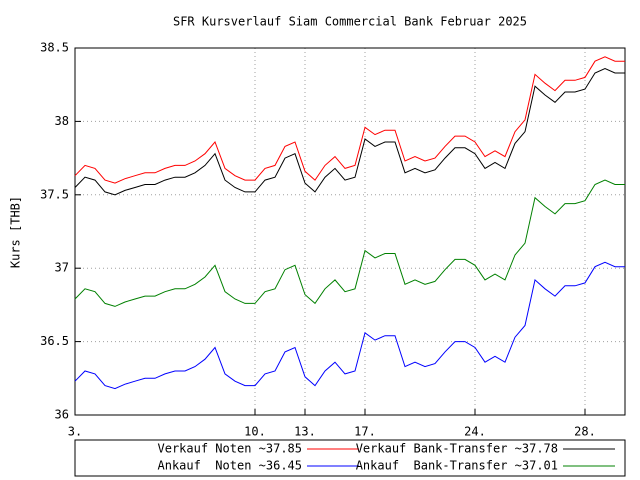  What do you see at coordinates (16, 232) in the screenshot?
I see `y-axis-label: Kurs [THB]` at bounding box center [16, 232].